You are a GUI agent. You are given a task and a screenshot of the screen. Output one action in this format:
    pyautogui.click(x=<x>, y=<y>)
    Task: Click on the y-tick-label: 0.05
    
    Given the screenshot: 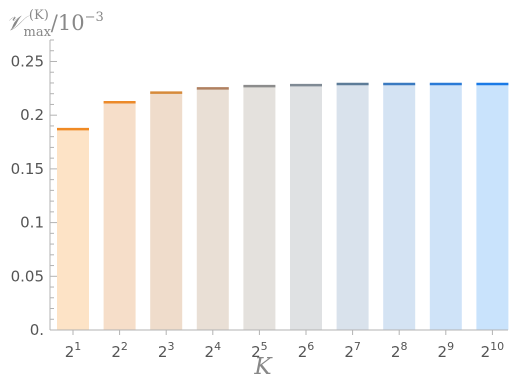 What is the action you would take?
    pyautogui.click(x=27, y=276)
    